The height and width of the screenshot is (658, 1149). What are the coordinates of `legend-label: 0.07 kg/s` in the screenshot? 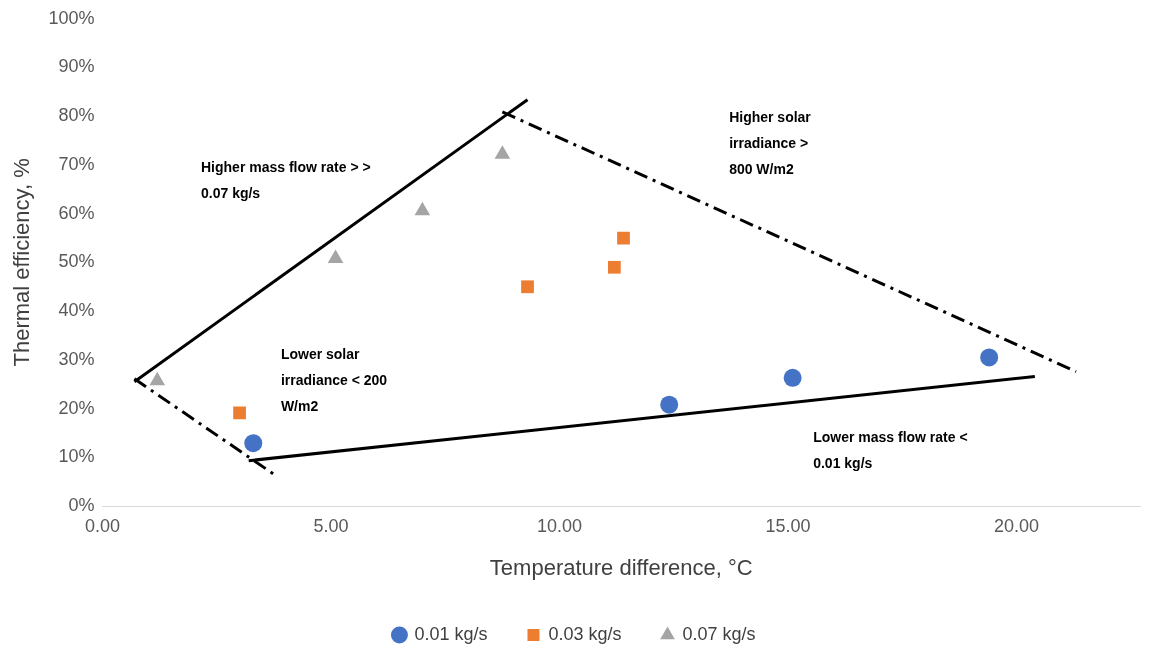 It's located at (719, 633).